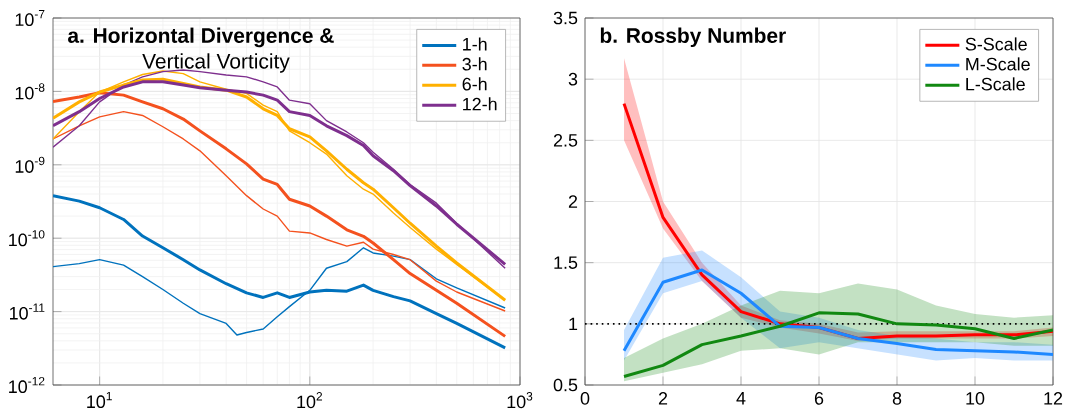 The height and width of the screenshot is (413, 1066). Describe the element at coordinates (30, 91) in the screenshot. I see `y-tick-label: 10$^{-8}$` at that location.